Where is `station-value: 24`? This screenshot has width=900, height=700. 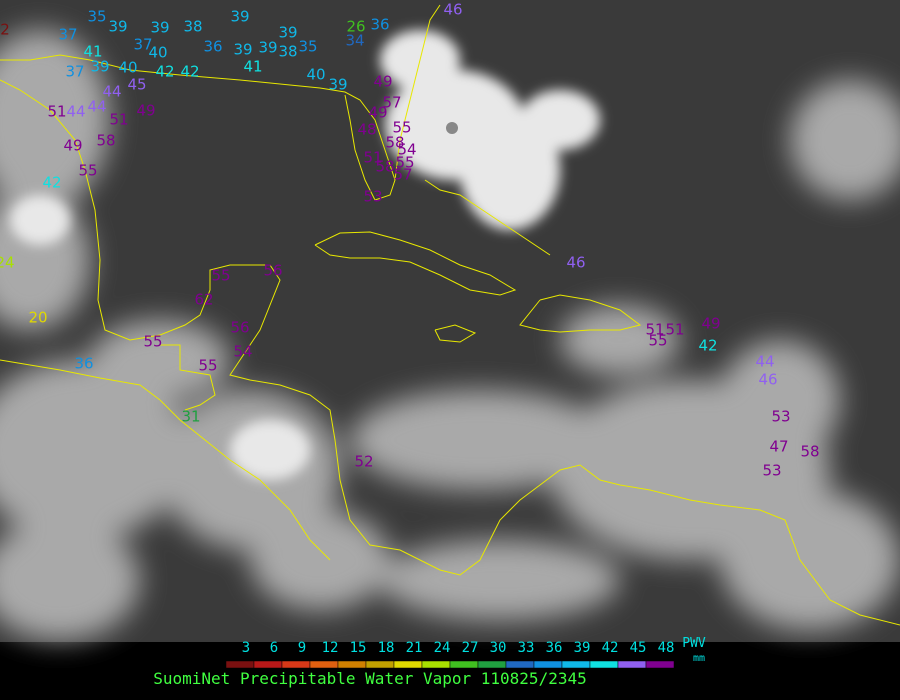 station-value: 24 is located at coordinates (7, 263).